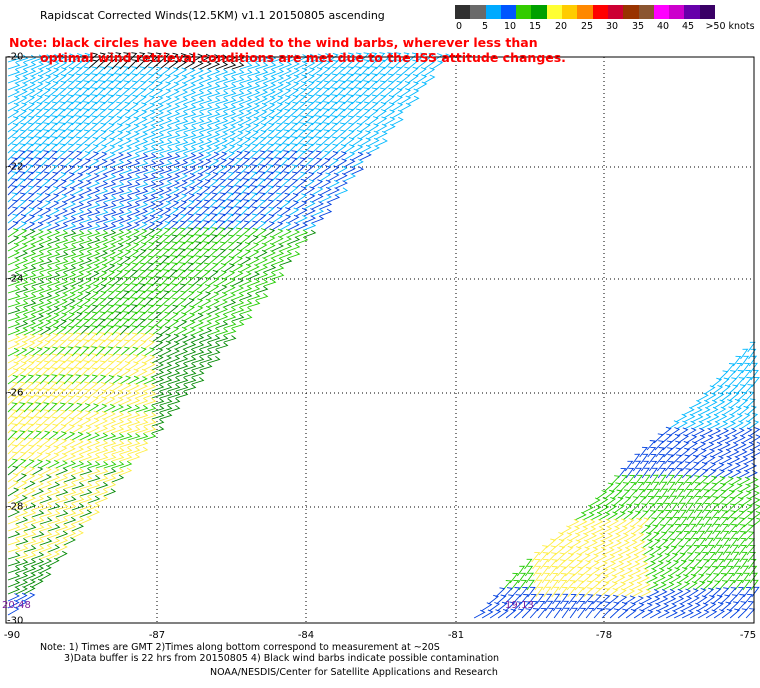 This screenshot has width=760, height=688. What do you see at coordinates (459, 26) in the screenshot?
I see `legend-label: 0` at bounding box center [459, 26].